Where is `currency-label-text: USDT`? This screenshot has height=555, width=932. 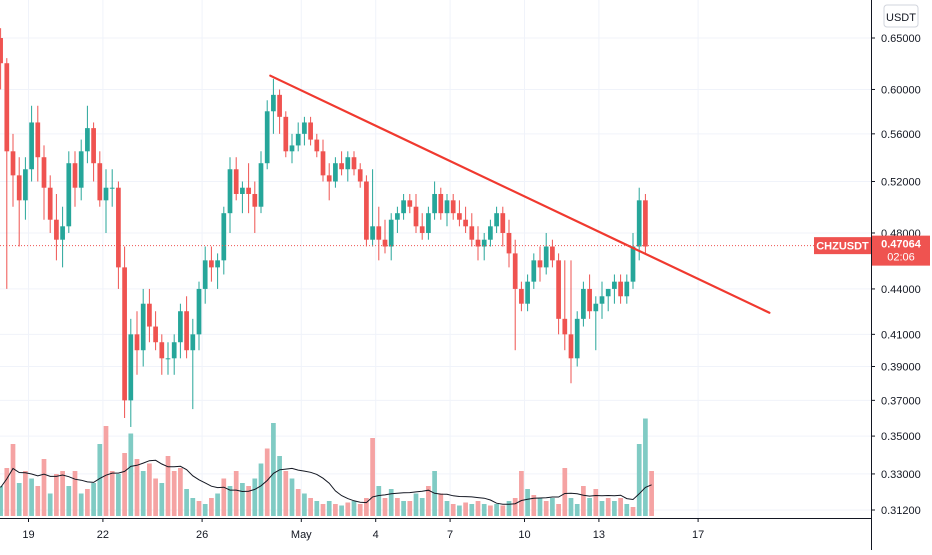
currency-label-text: USDT is located at coordinates (901, 18).